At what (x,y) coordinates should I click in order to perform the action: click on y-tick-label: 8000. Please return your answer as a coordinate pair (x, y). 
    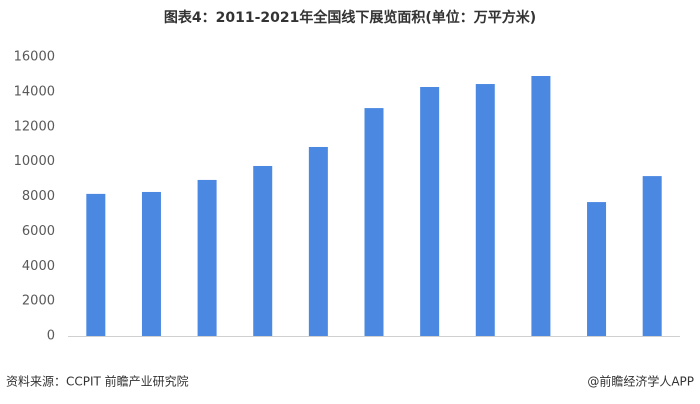
    Looking at the image, I should click on (38, 196).